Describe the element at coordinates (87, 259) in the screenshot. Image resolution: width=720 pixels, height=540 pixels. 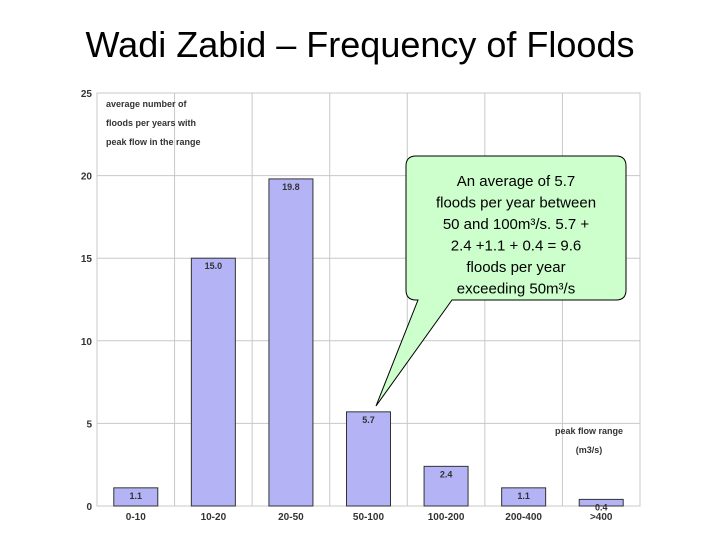
I see `y-tick-label: 15` at that location.